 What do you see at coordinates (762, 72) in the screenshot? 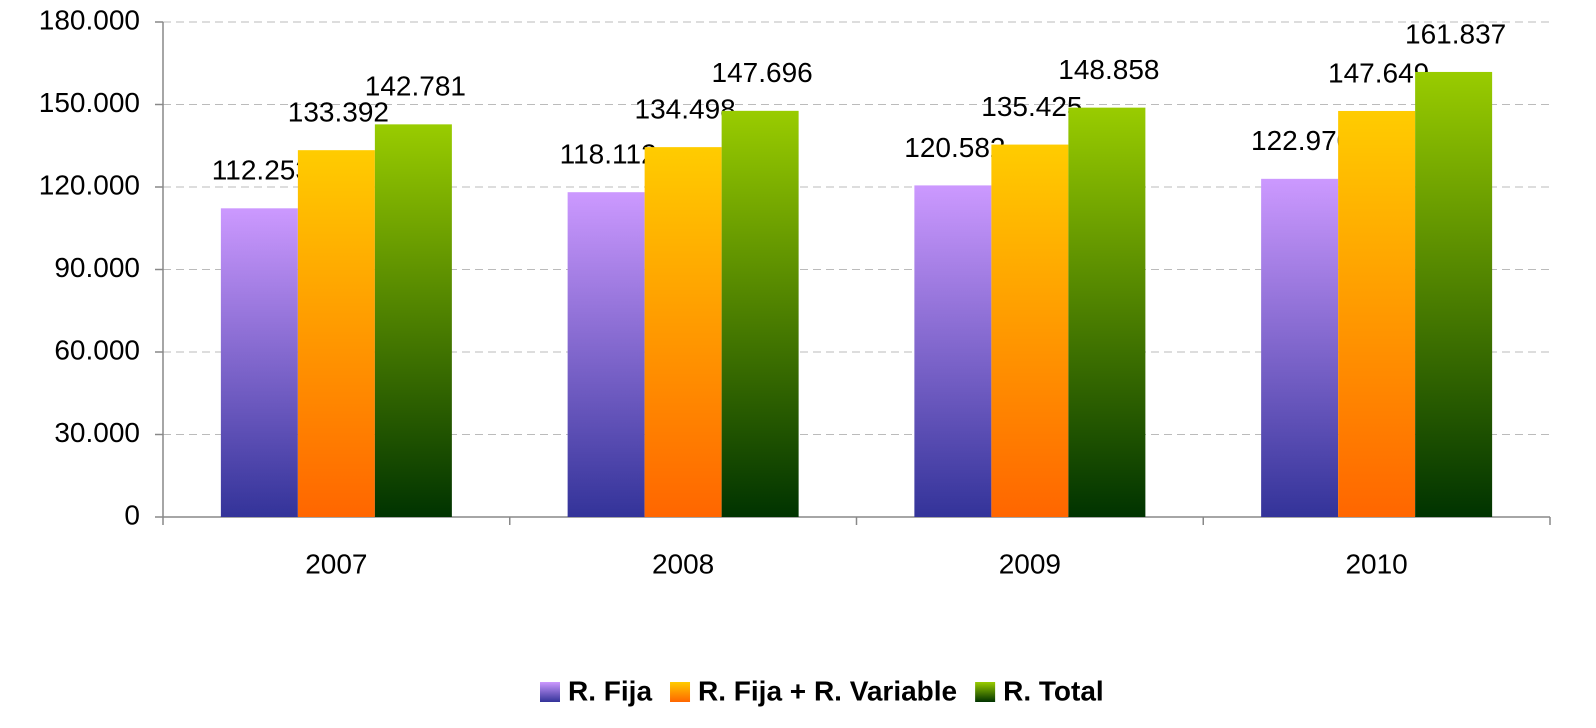
I see `value-label: 147.696` at bounding box center [762, 72].